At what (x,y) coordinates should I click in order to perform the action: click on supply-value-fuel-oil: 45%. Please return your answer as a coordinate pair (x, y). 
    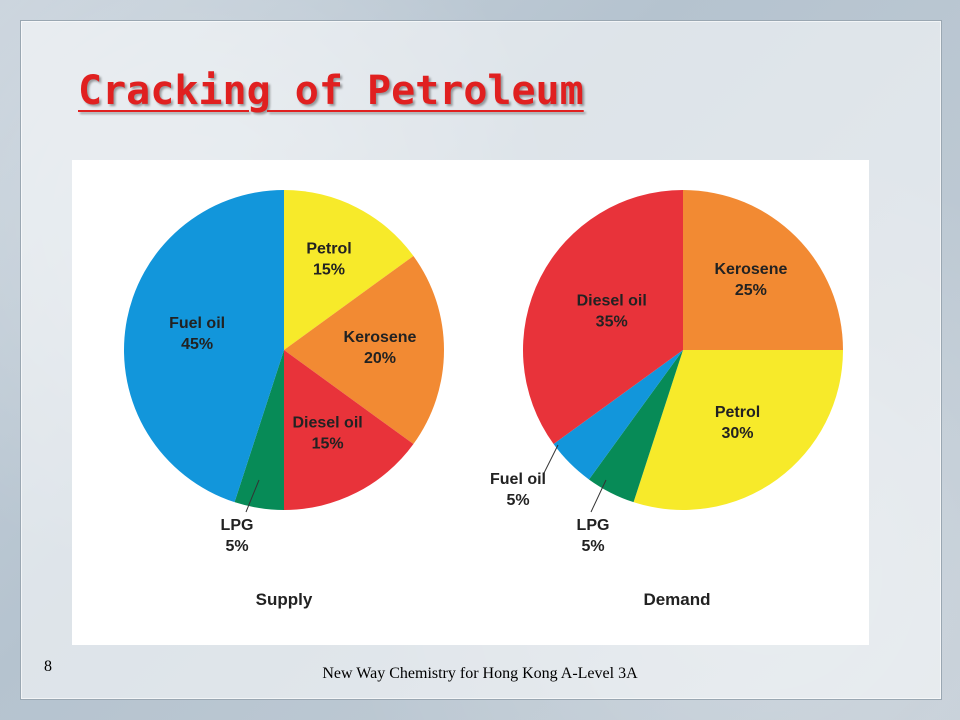
    Looking at the image, I should click on (197, 344).